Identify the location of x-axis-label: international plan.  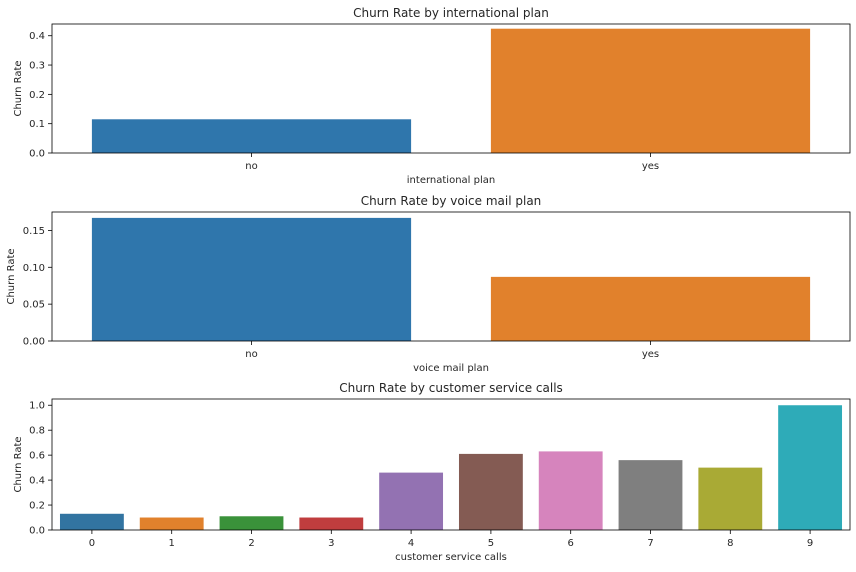
(451, 180).